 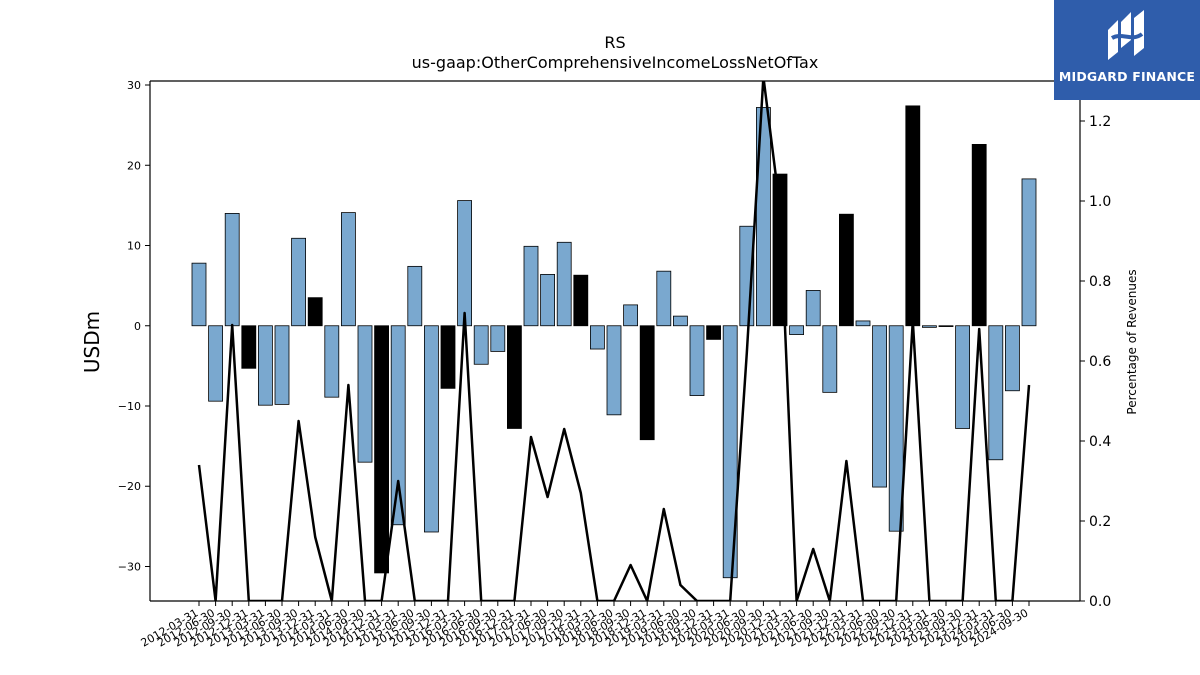 What do you see at coordinates (92, 342) in the screenshot?
I see `y-axis-label: USDm` at bounding box center [92, 342].